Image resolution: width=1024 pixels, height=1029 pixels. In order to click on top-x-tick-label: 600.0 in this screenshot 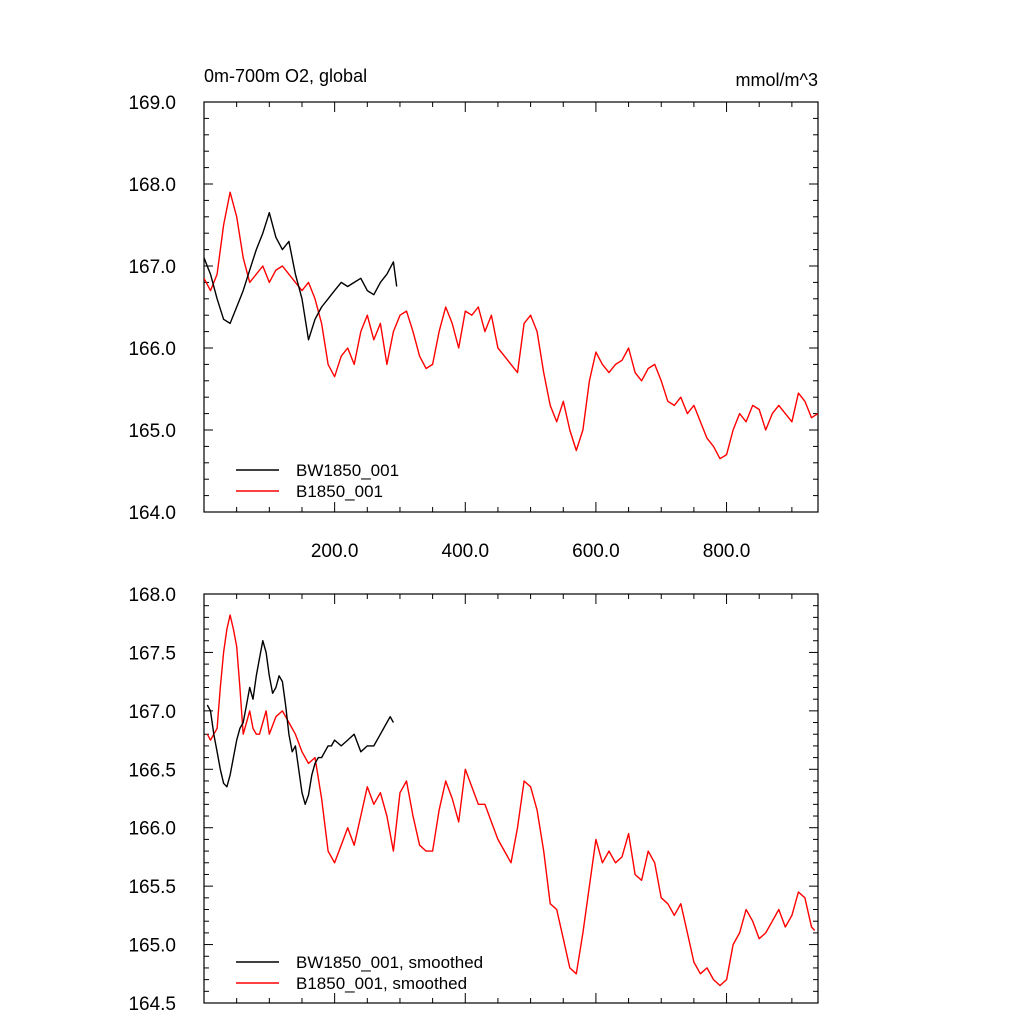, I will do `click(596, 551)`.